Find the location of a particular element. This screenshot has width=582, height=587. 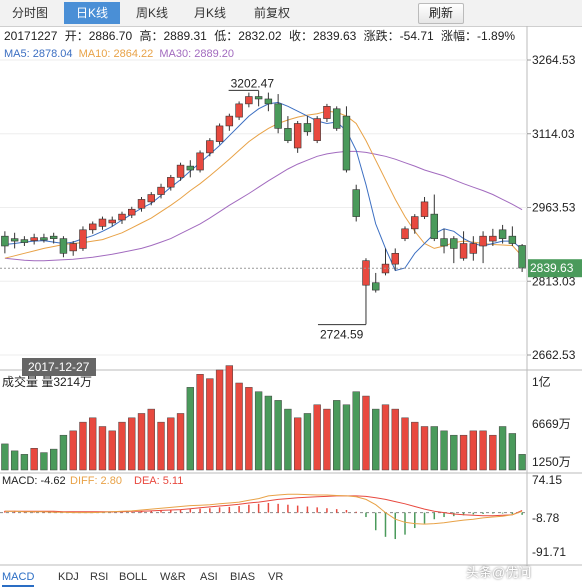

tab-asi: ASI is located at coordinates (209, 577).